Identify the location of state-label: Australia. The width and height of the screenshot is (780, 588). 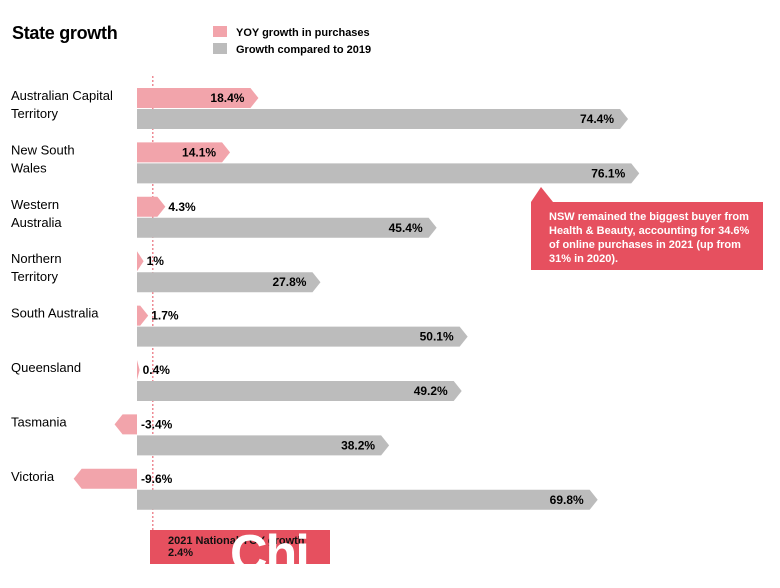
(36, 222).